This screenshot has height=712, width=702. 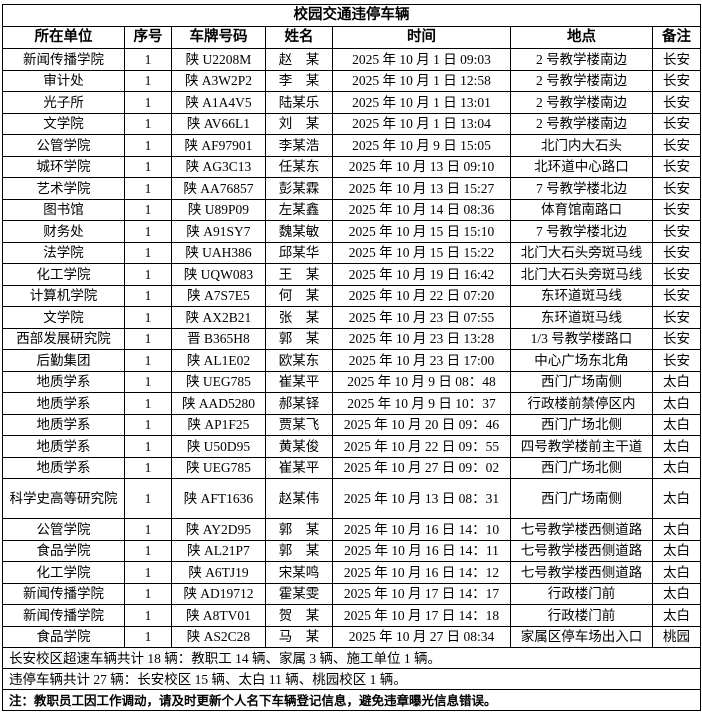 I want to click on cell-time: 2025 年 10 月 14 日 08:36, so click(x=421, y=209).